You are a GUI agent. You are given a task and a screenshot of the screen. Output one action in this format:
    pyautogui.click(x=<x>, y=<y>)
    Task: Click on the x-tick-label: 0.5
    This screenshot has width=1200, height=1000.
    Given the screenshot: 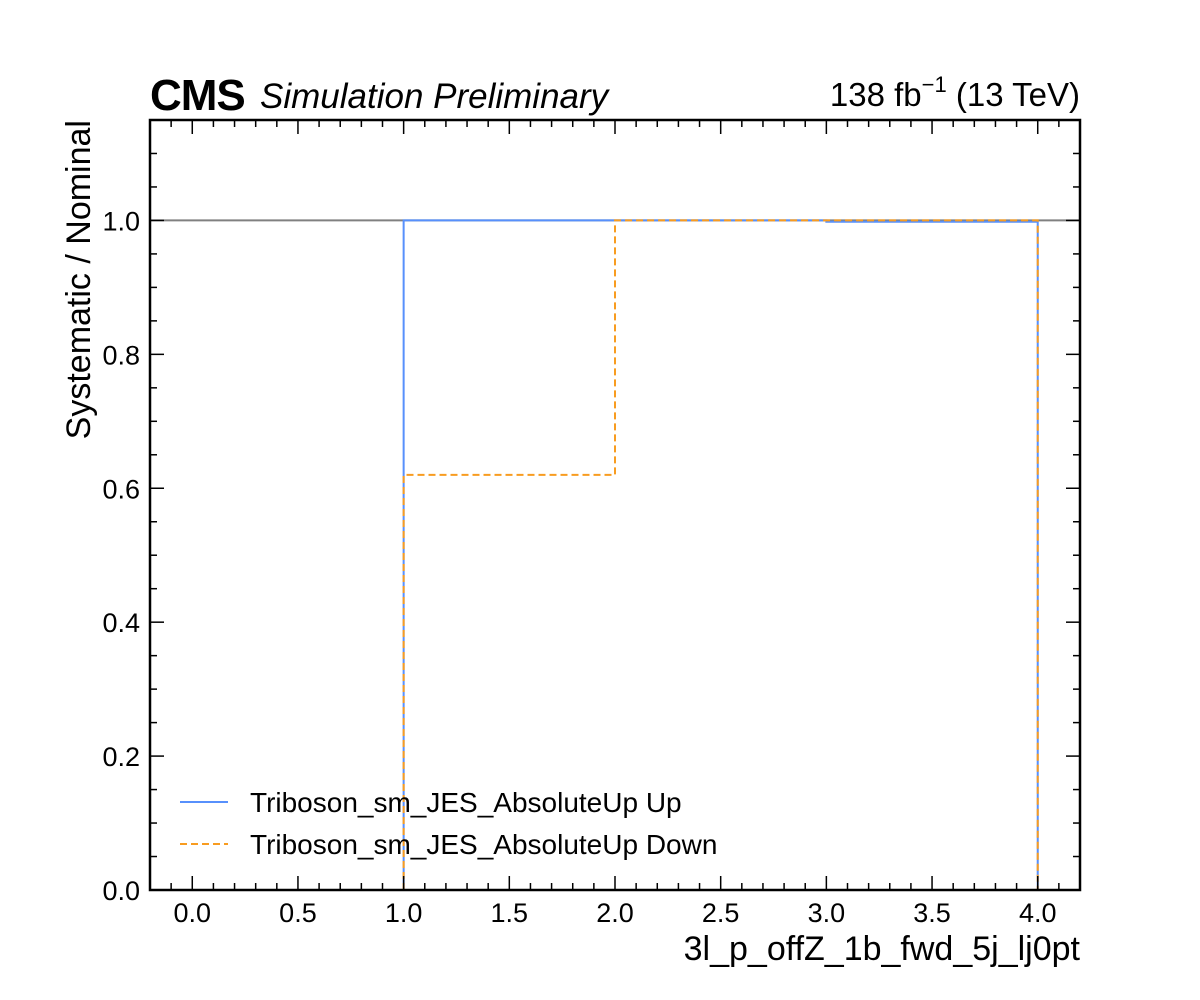 What is the action you would take?
    pyautogui.click(x=298, y=913)
    